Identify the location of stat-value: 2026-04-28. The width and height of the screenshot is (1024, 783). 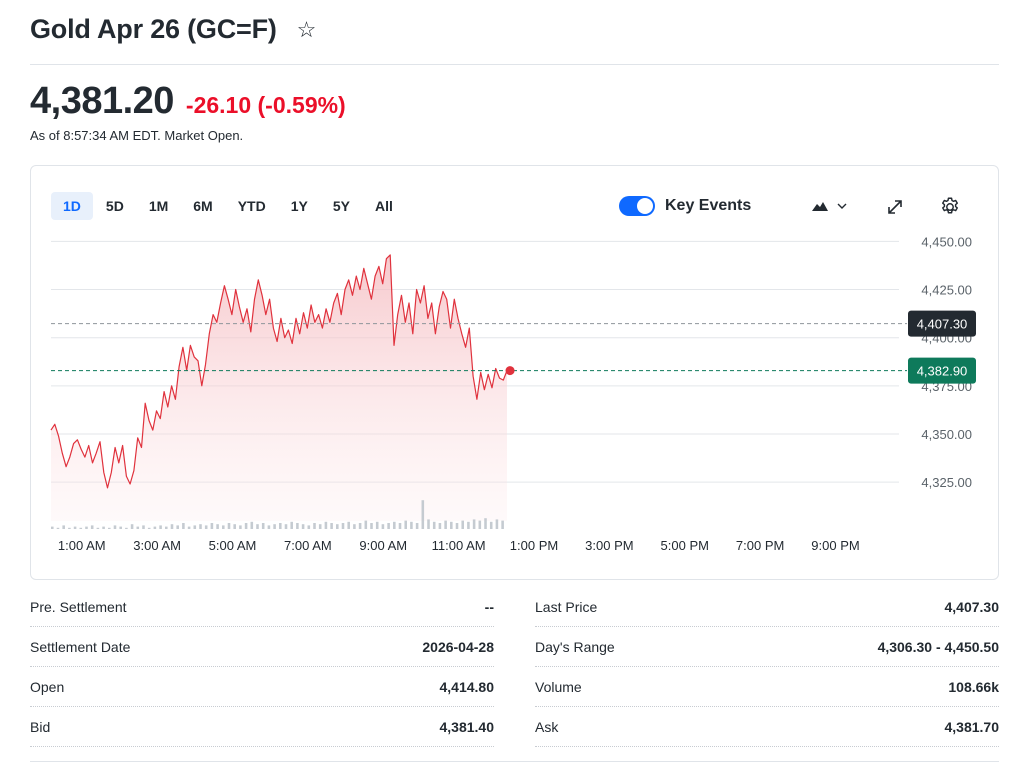
(458, 646).